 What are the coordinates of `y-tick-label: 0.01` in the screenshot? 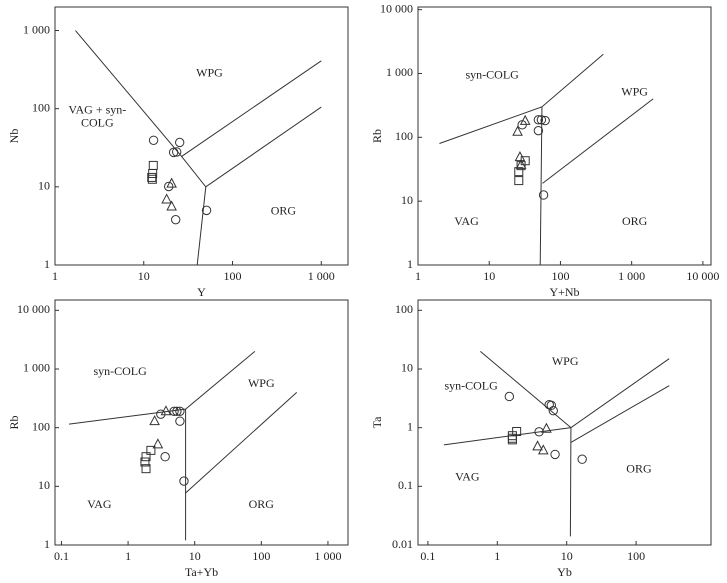 It's located at (402, 544).